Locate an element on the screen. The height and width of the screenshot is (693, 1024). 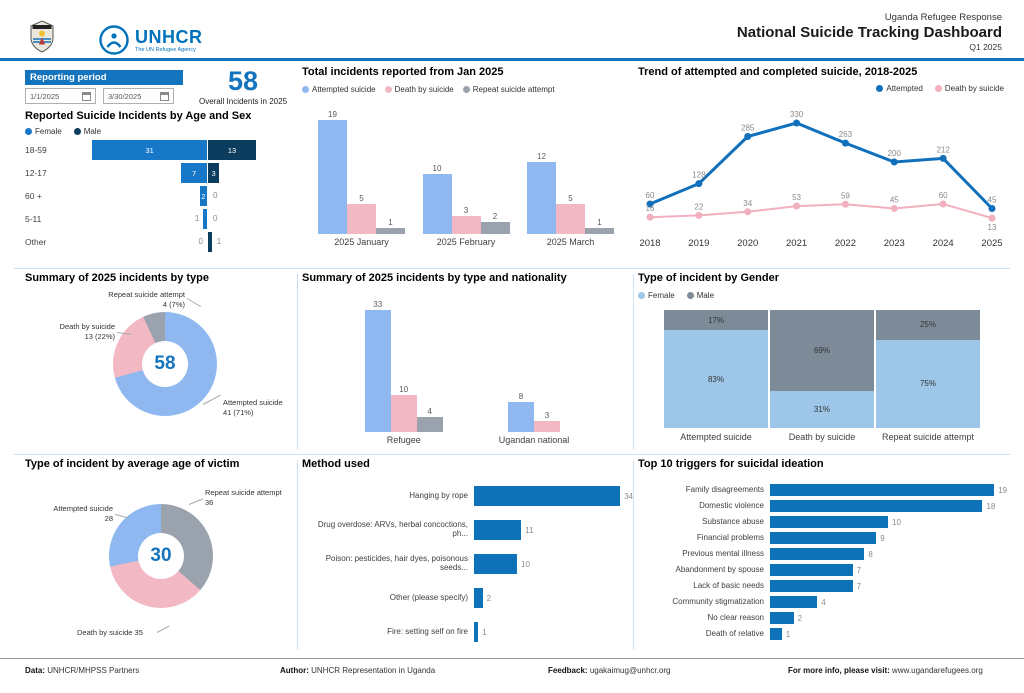
donut-center-value: 58 is located at coordinates (165, 364).